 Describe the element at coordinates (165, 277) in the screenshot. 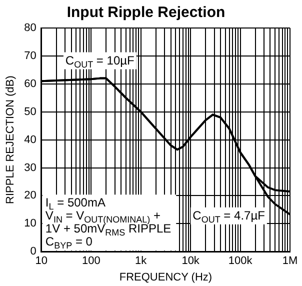

I see `x-axis-title: FREQUENCY (Hz)` at that location.